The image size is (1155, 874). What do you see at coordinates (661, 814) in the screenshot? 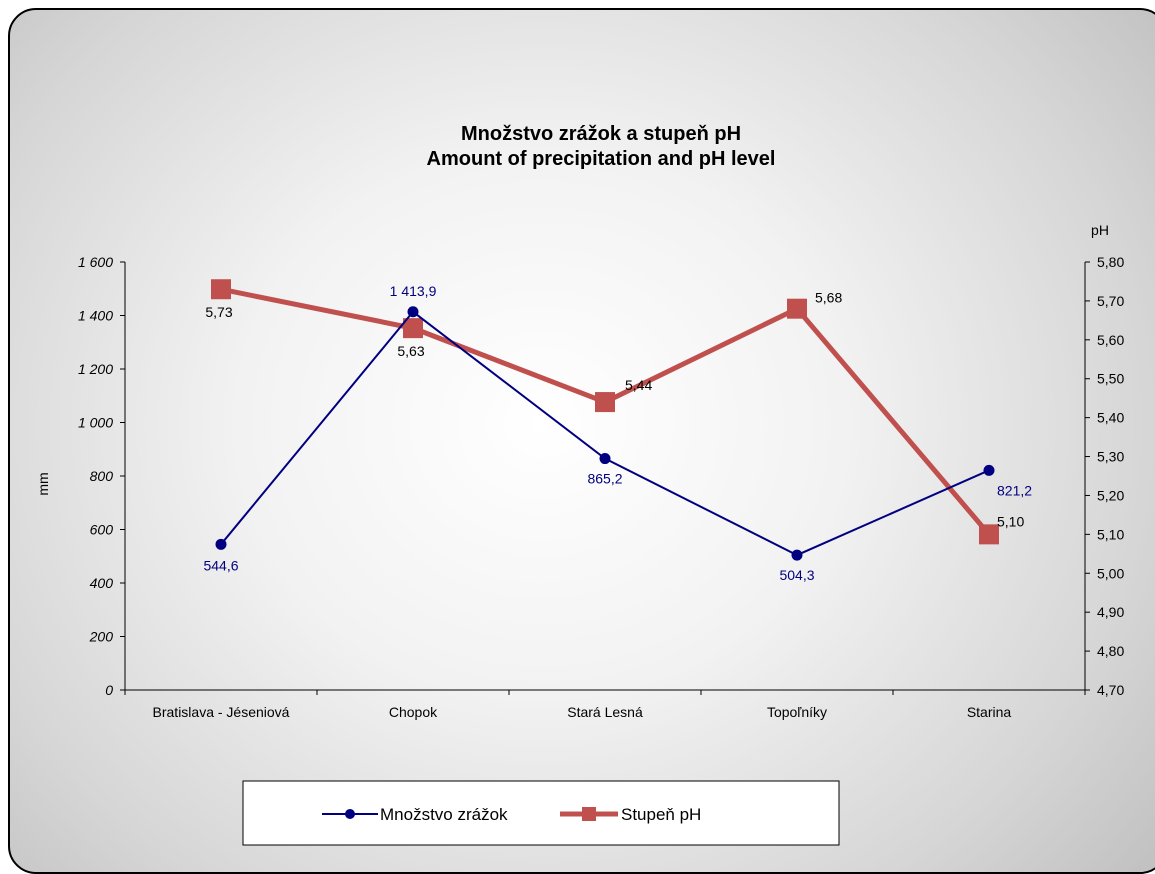
I see `legend-ph-label: Stupeň pH` at bounding box center [661, 814].